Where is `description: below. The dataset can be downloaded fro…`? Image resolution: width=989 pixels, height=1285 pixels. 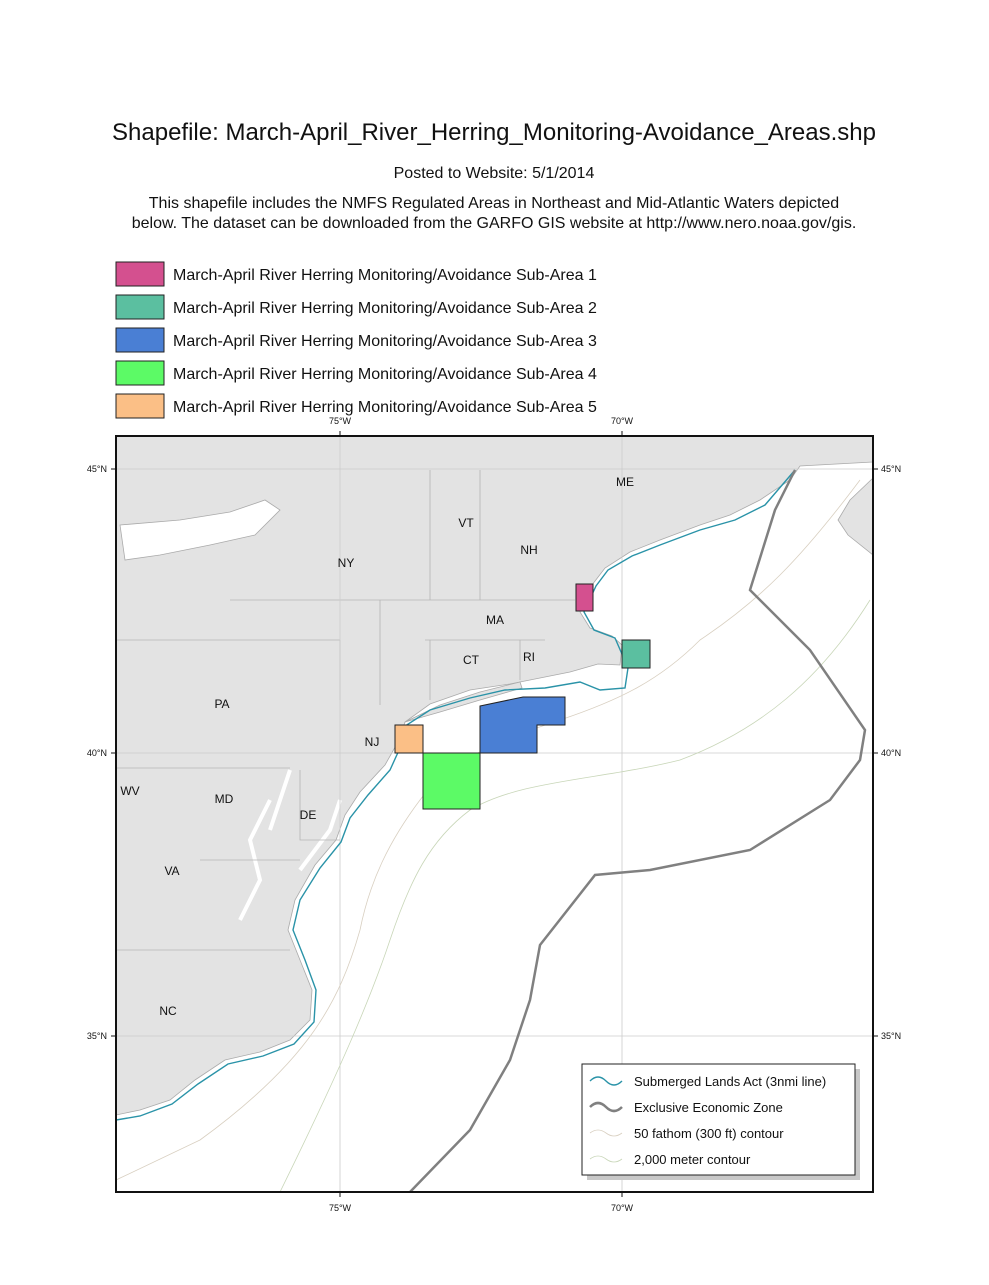
description: below. The dataset can be downloaded fro… is located at coordinates (494, 223).